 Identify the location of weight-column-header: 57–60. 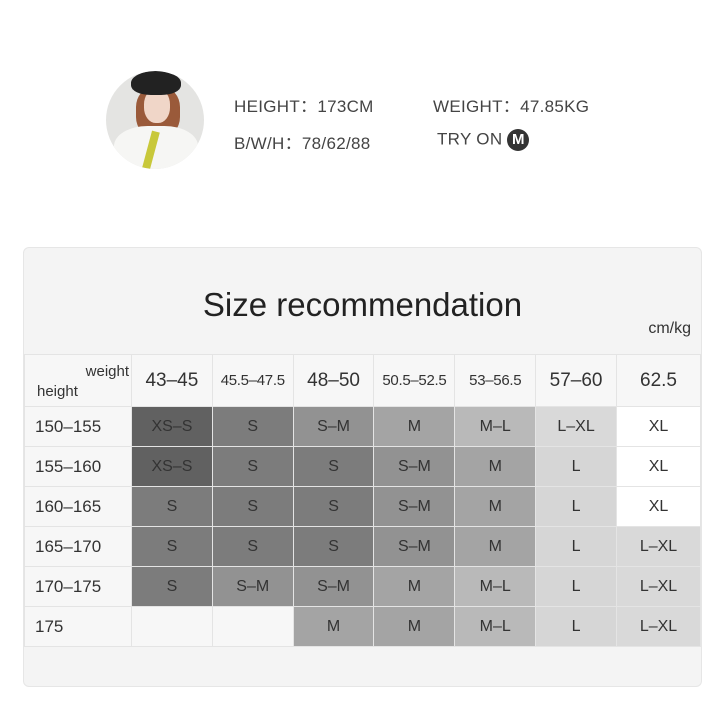
(576, 380).